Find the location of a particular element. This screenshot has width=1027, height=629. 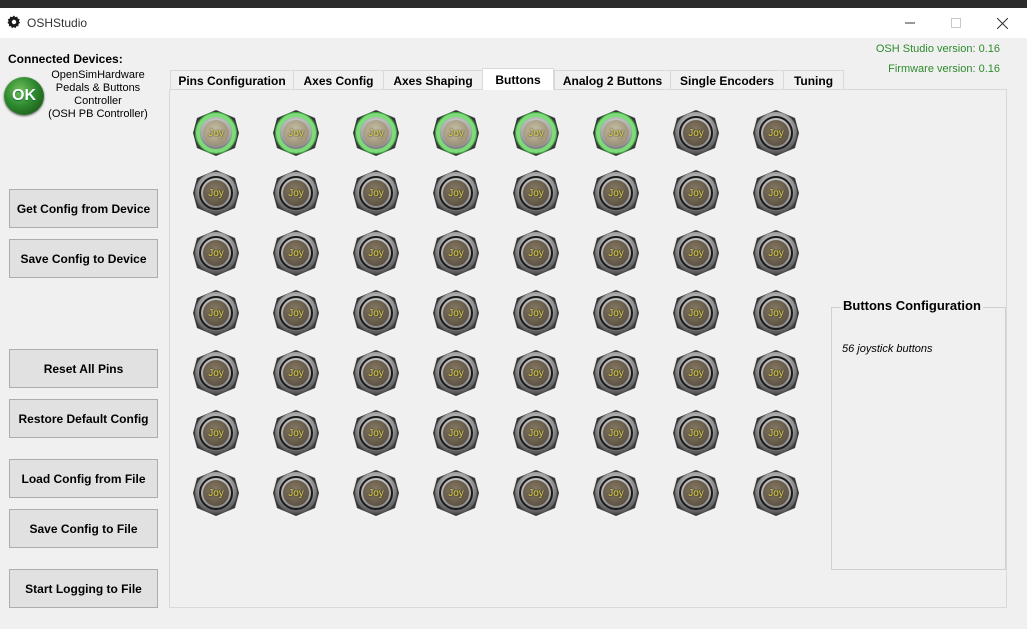

title-bar: OSHStudio is located at coordinates (513, 23).